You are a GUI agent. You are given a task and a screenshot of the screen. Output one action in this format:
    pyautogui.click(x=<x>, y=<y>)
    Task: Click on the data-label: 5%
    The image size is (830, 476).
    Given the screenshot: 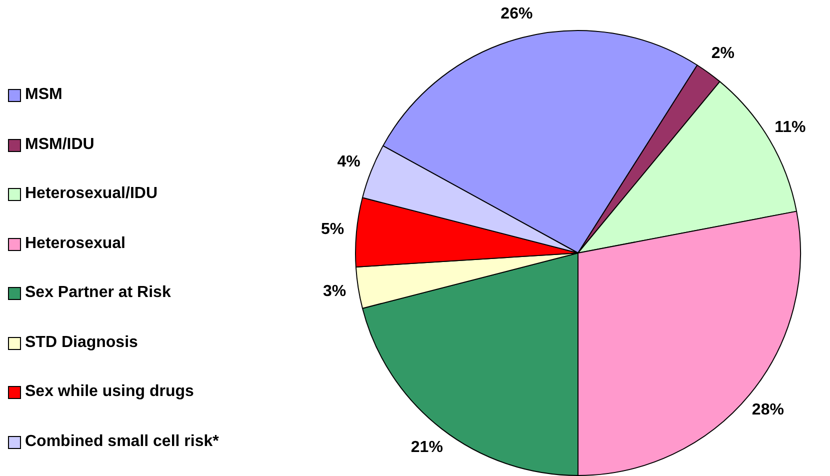 What is the action you would take?
    pyautogui.click(x=332, y=229)
    